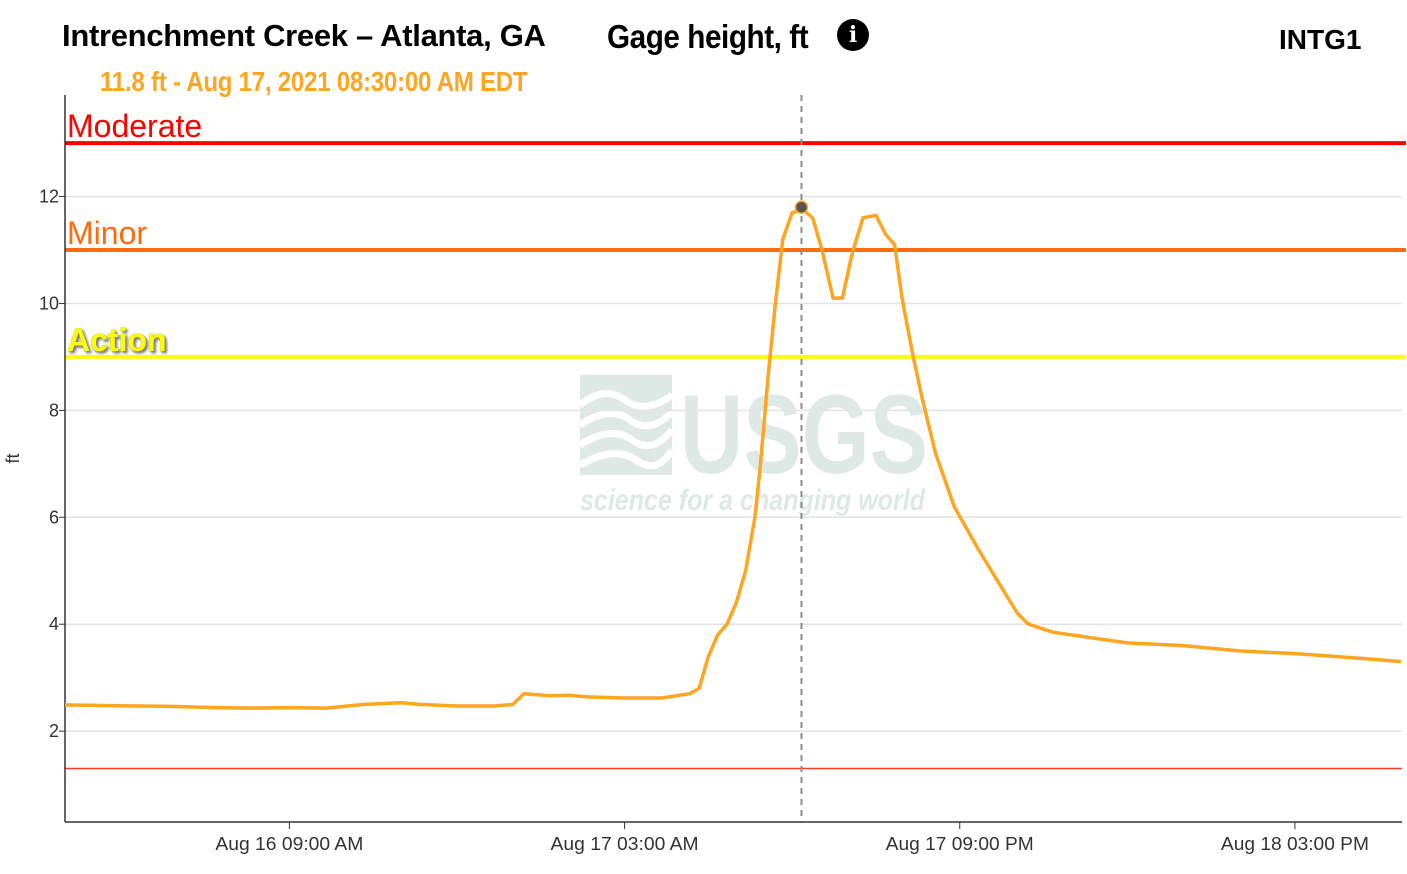 This screenshot has width=1407, height=874. I want to click on x-tick-label: Aug 18 03:00 PM, so click(1295, 844).